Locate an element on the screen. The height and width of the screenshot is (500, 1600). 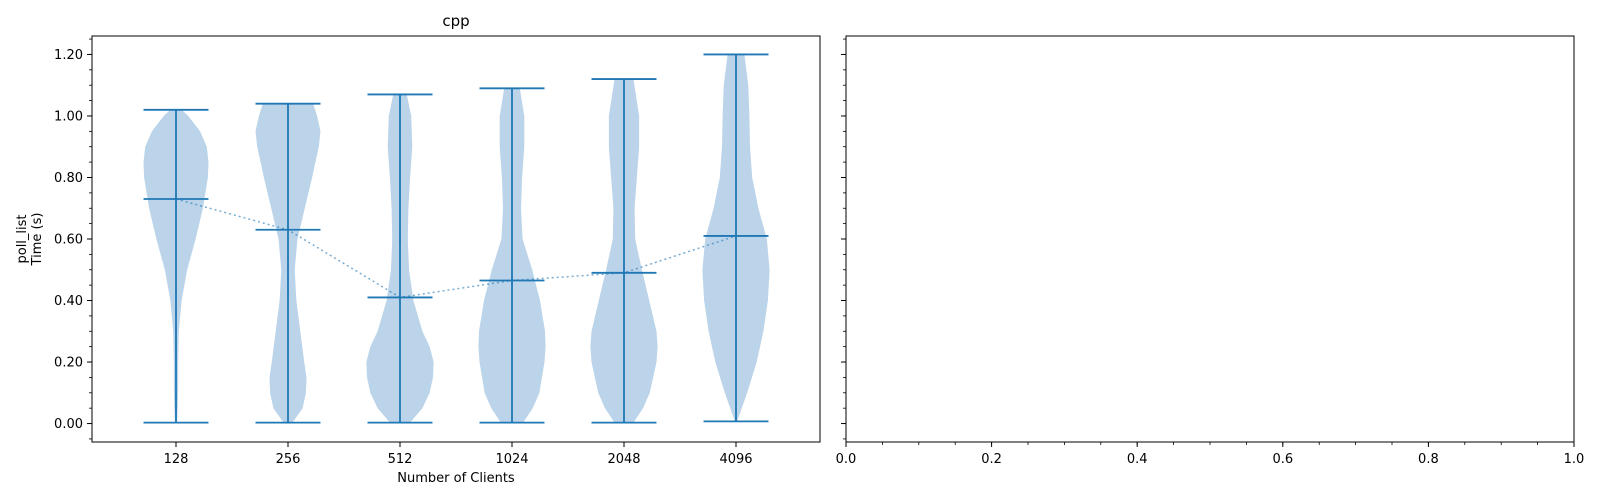
y-tick-label: 0.60 is located at coordinates (68, 240).